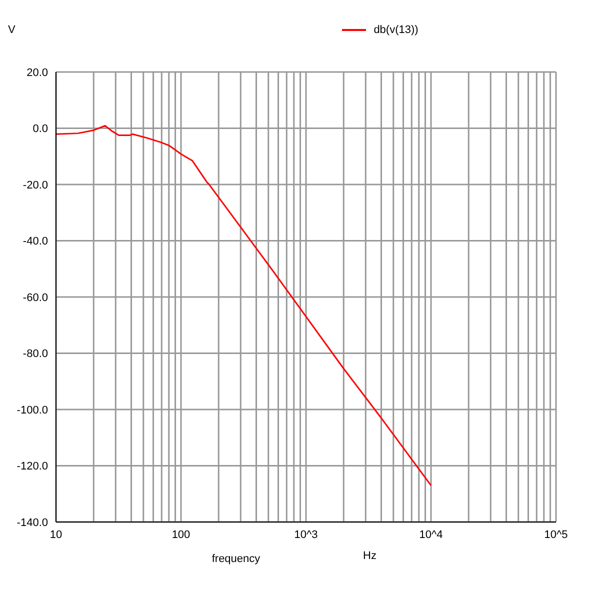  What do you see at coordinates (35, 242) in the screenshot?
I see `y-tick-label: -40.0` at bounding box center [35, 242].